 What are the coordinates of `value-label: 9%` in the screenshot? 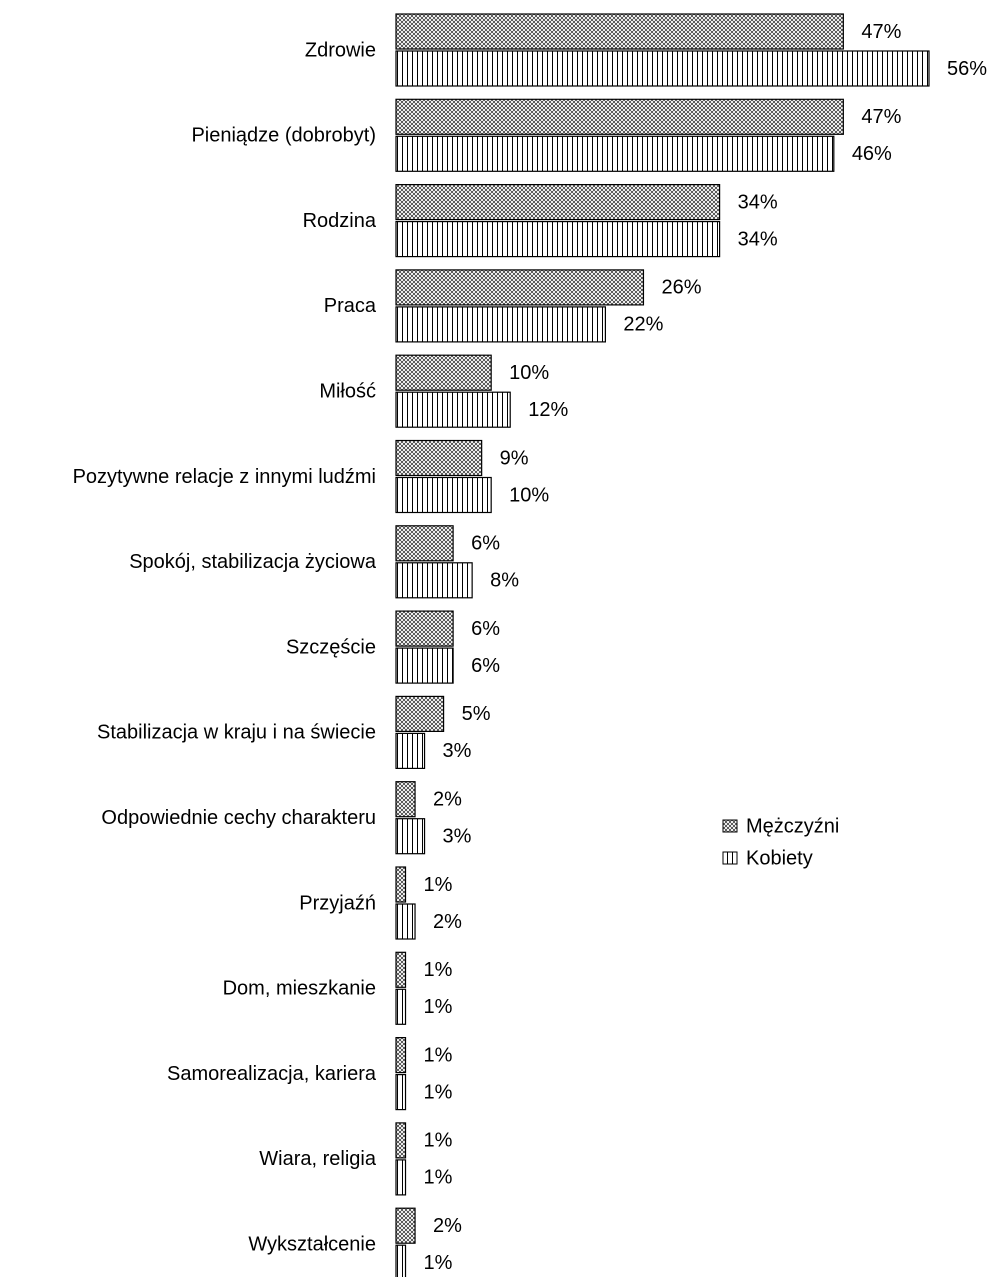 It's located at (514, 458).